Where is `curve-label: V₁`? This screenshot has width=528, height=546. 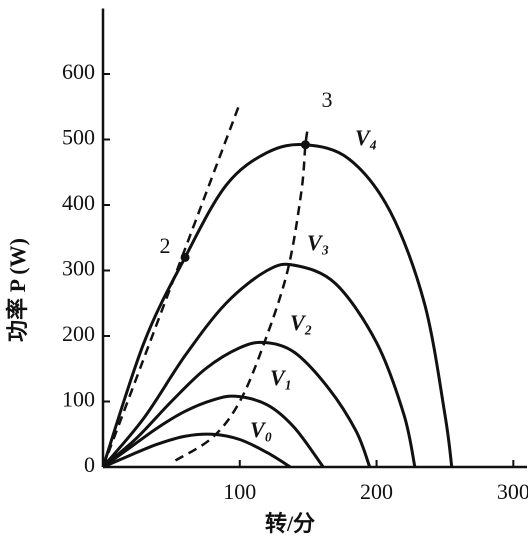 curve-label: V₁ is located at coordinates (281, 377).